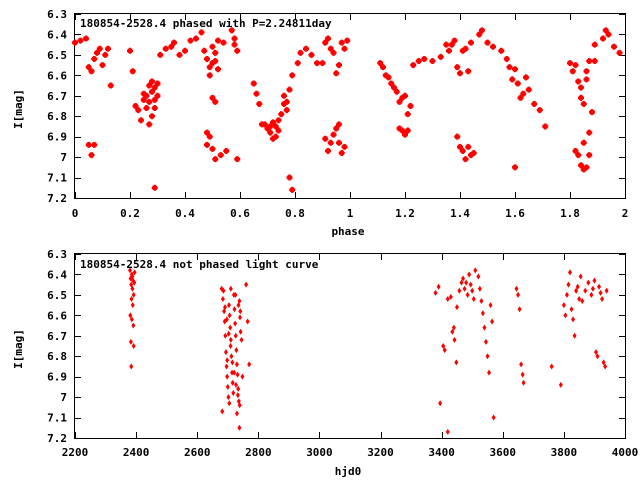  Describe the element at coordinates (295, 213) in the screenshot. I see `x-tick-label: 0.8` at that location.